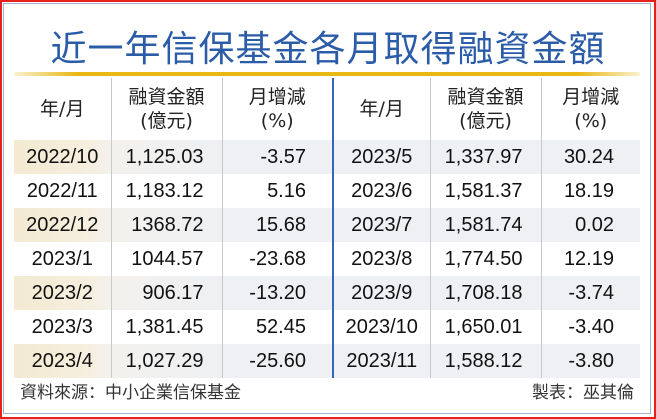 This screenshot has width=656, height=419. What do you see at coordinates (381, 293) in the screenshot?
I see `period-cell: 2023/9` at bounding box center [381, 293].